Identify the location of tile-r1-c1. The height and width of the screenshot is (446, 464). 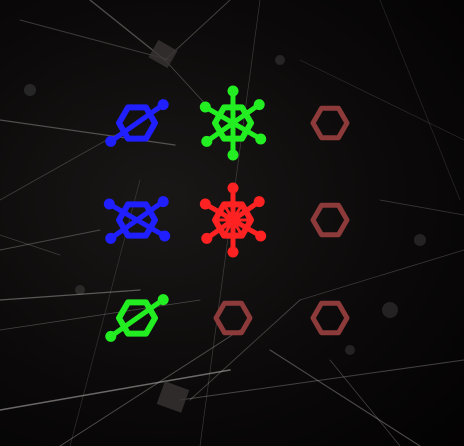
(136, 123).